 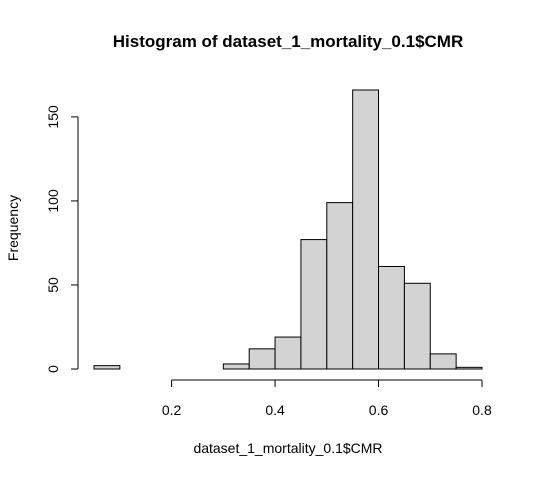 What do you see at coordinates (379, 410) in the screenshot?
I see `x-tick-label: 0.6` at bounding box center [379, 410].